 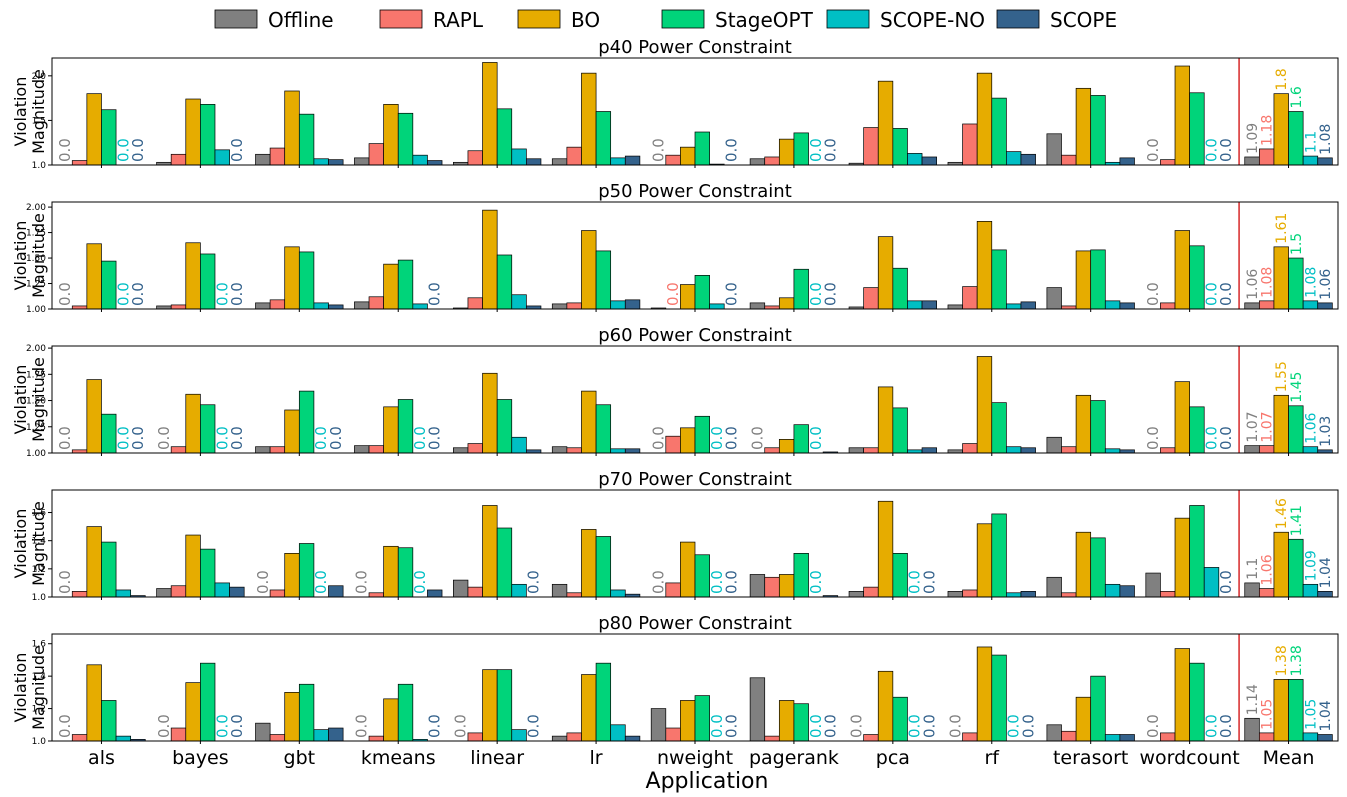 What do you see at coordinates (1326, 572) in the screenshot?
I see `mean-label-scope: 1.04` at bounding box center [1326, 572].